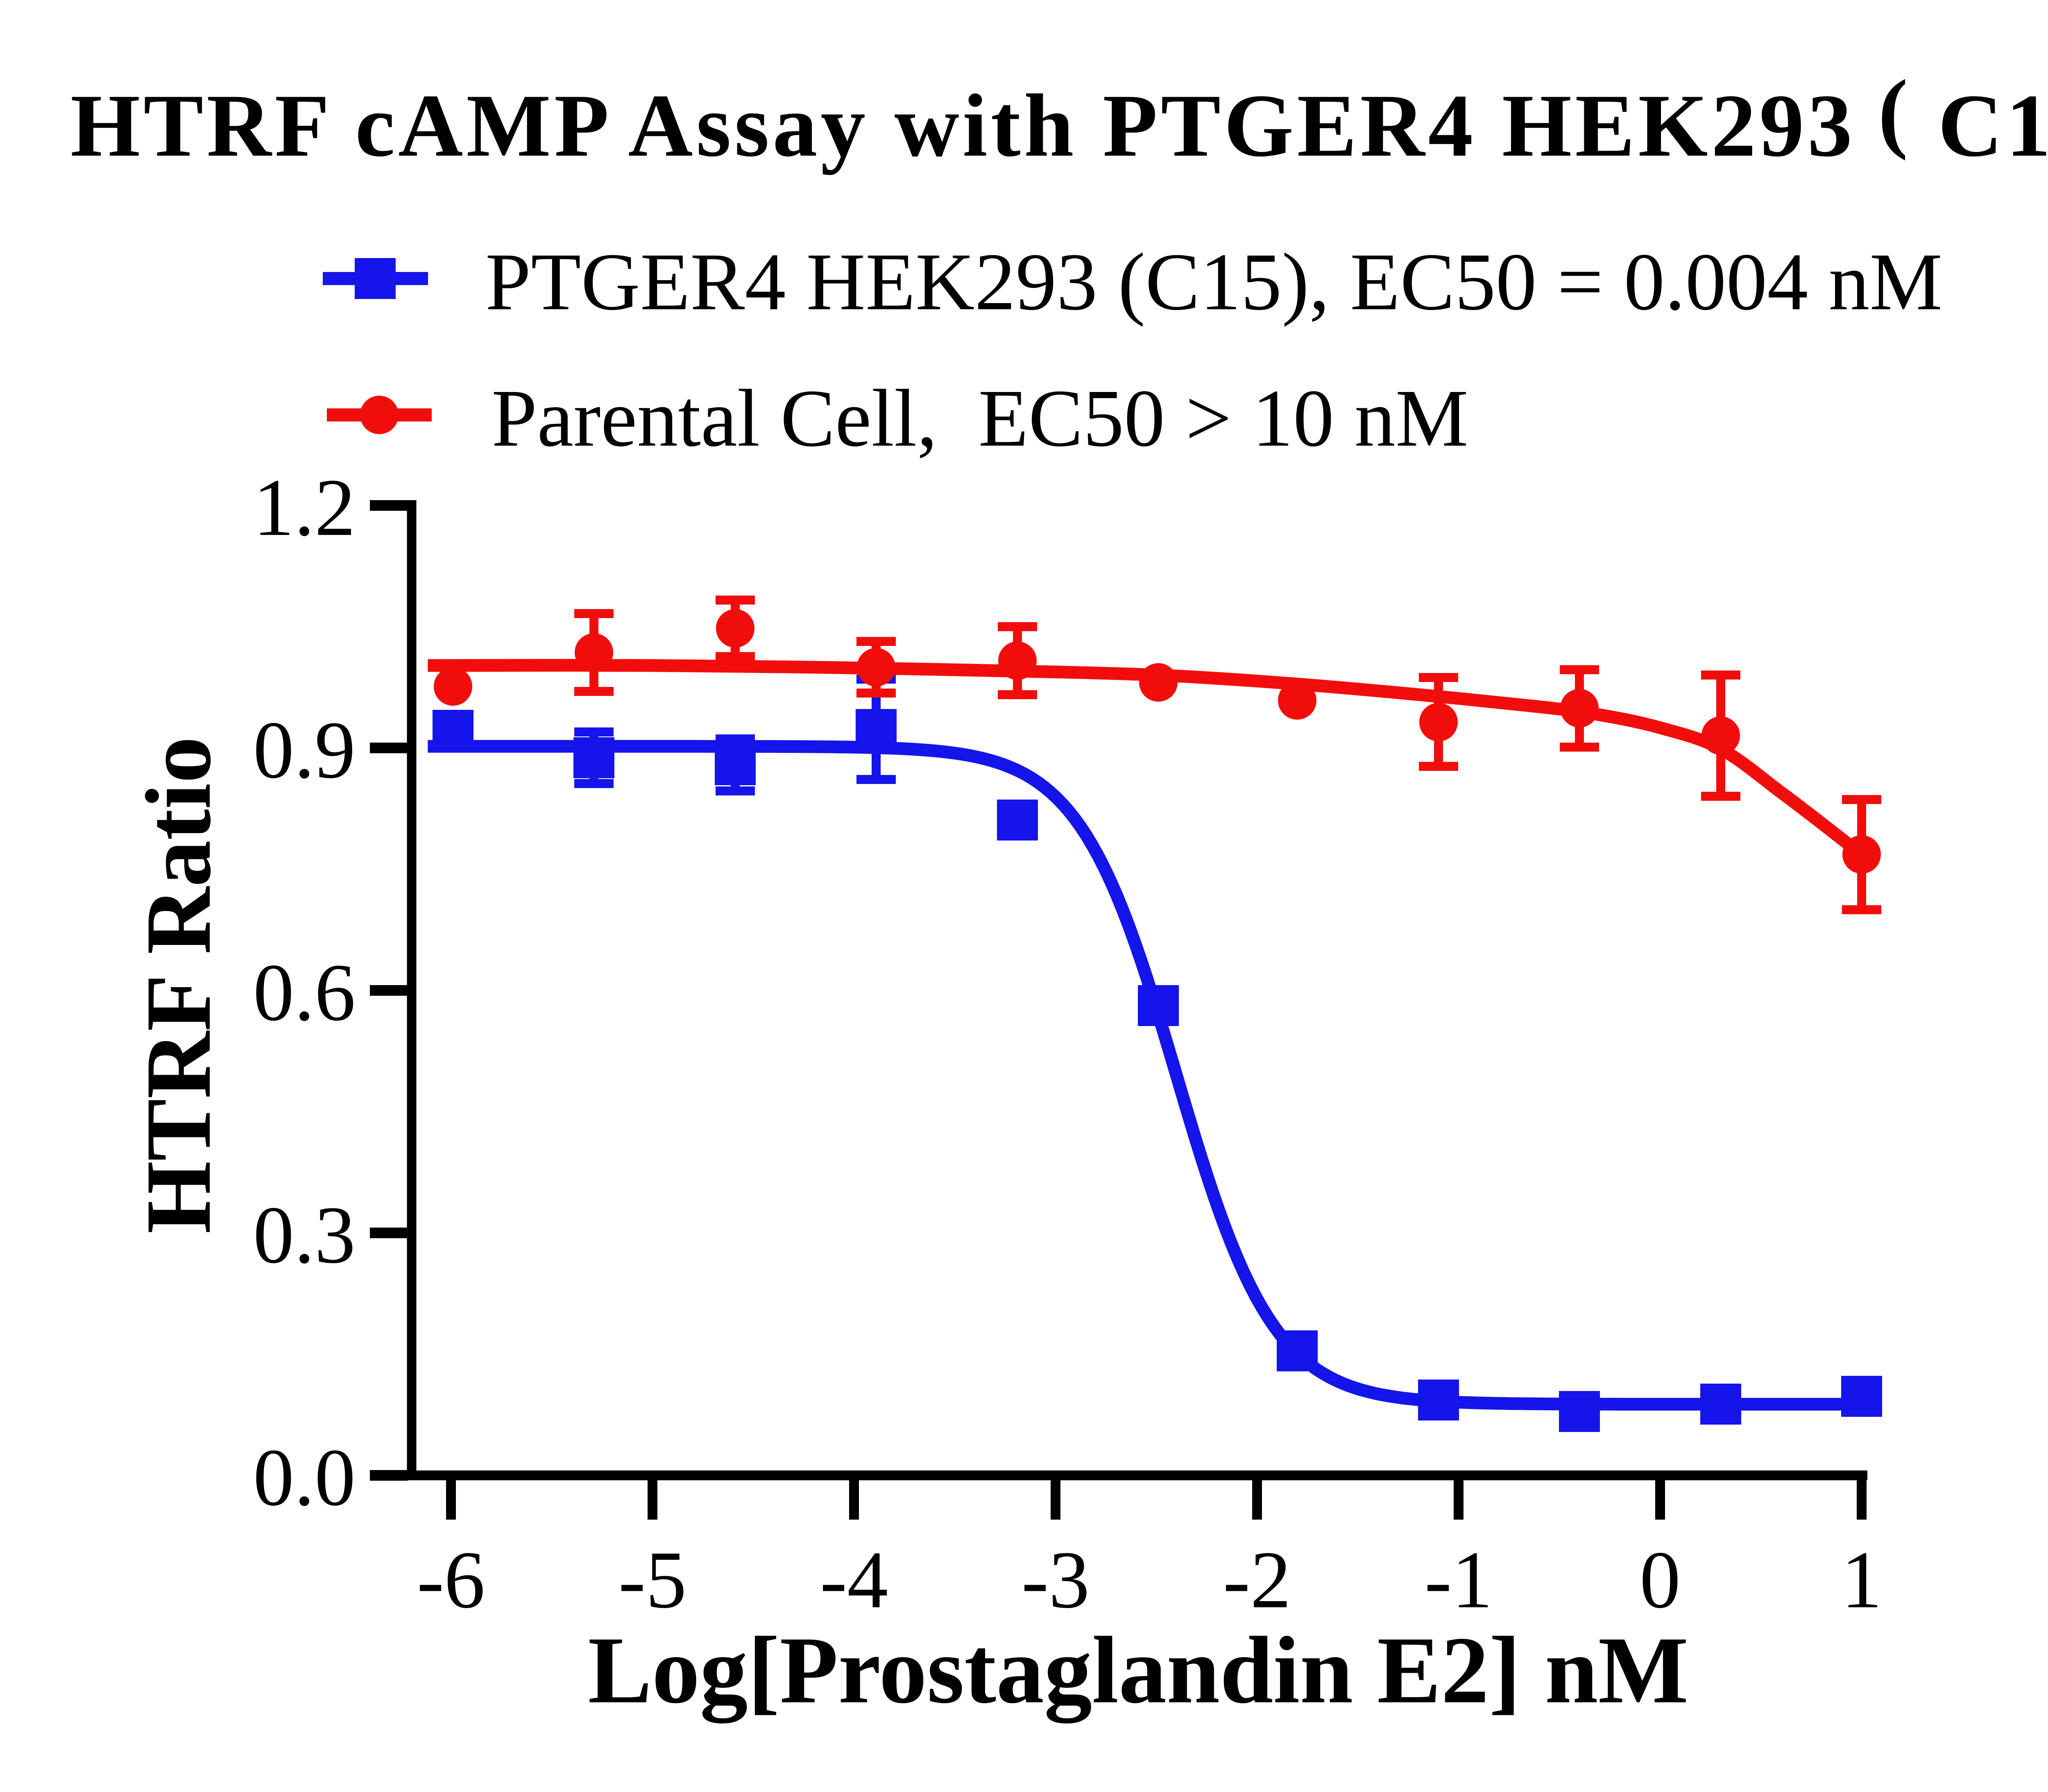 This screenshot has height=1792, width=2048. What do you see at coordinates (451, 1580) in the screenshot?
I see `svg-text: -6` at bounding box center [451, 1580].